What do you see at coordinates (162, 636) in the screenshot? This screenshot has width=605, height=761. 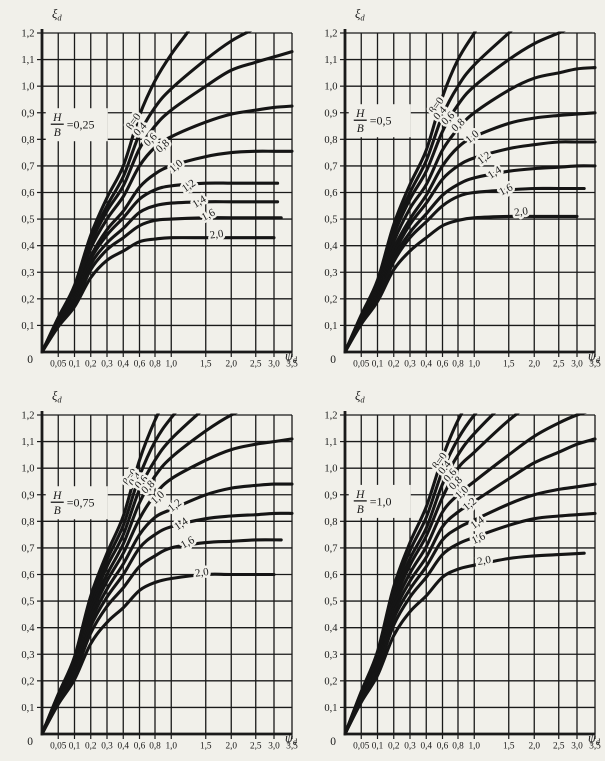 I see `curve-beta-1,6` at bounding box center [162, 636].